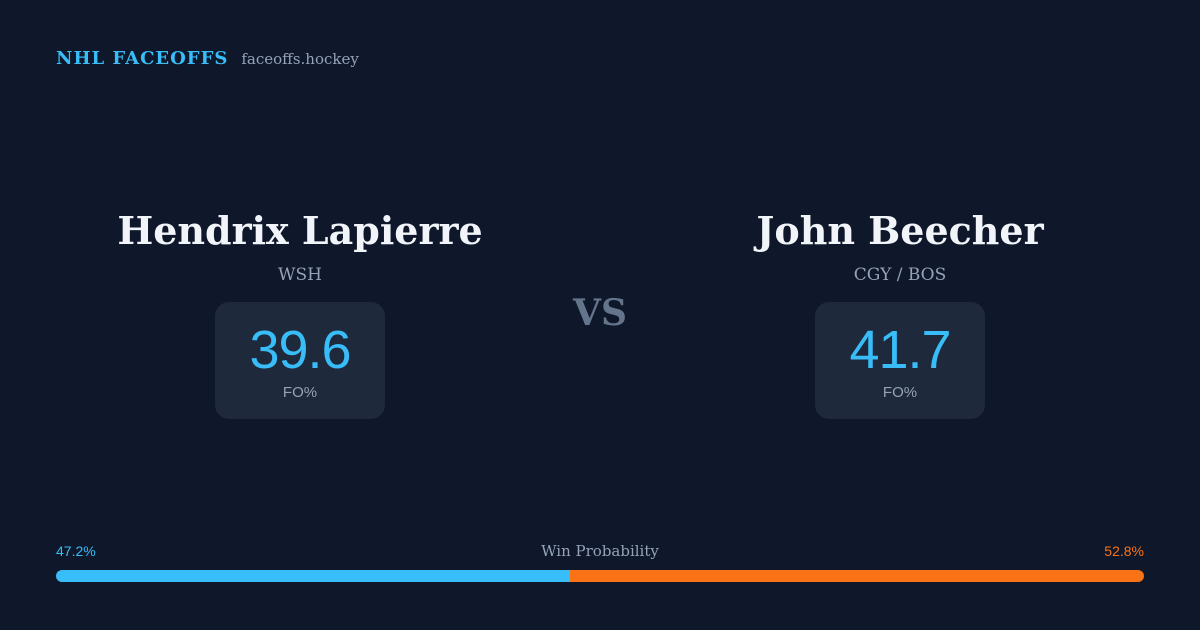 Image resolution: width=1200 pixels, height=630 pixels. Describe the element at coordinates (300, 350) in the screenshot. I see `faceoff-pct: 39.6` at that location.